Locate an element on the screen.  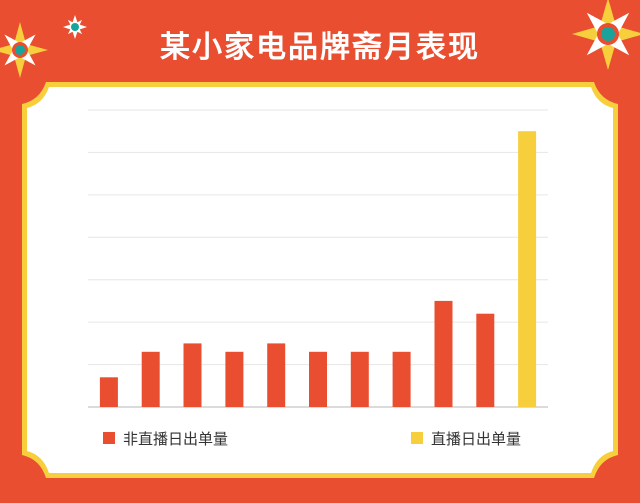
star-ornament-left-icon is located at coordinates (24, 50).